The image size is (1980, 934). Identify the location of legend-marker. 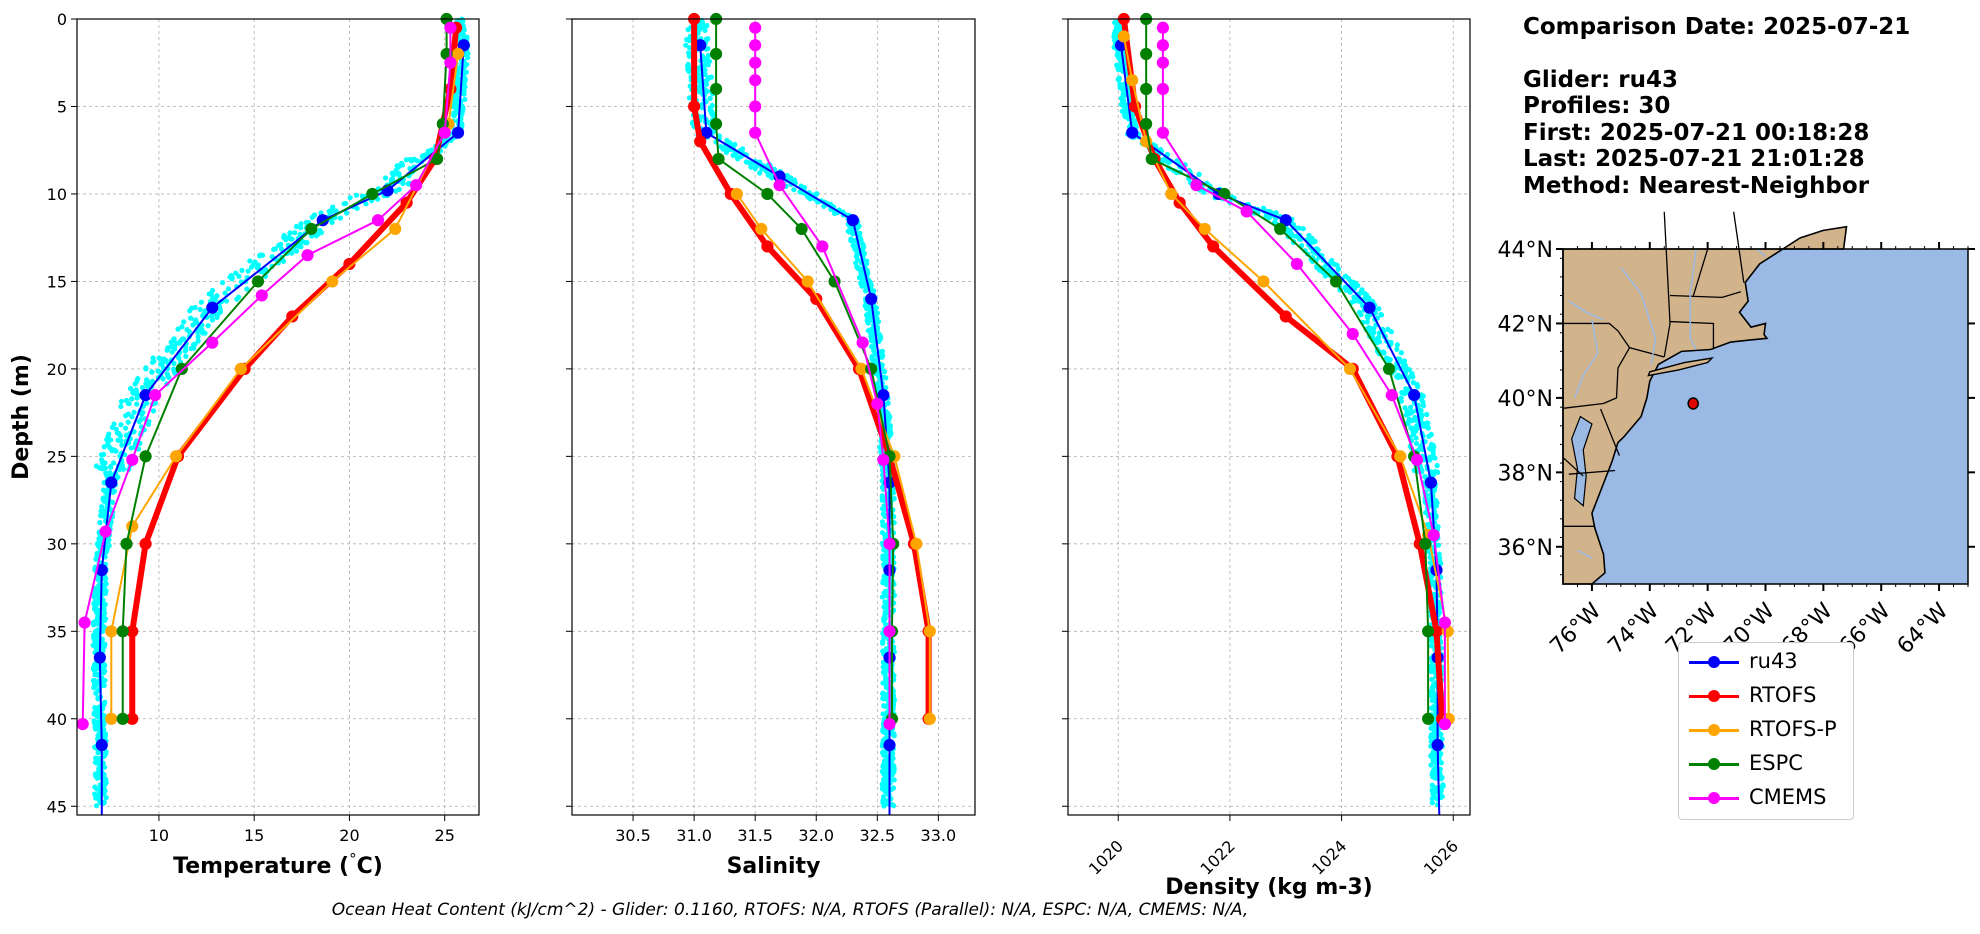
(1714, 662).